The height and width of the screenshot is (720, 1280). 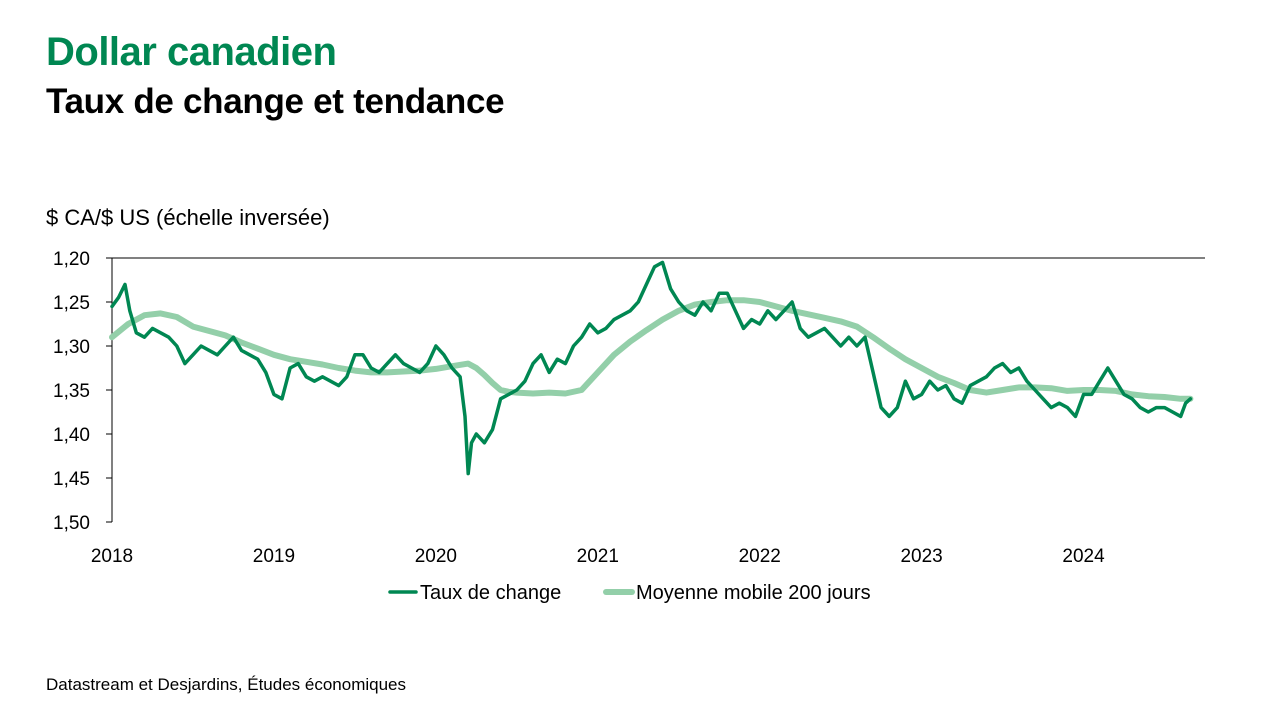 I want to click on x-tick-label: 2024, so click(x=1083, y=556).